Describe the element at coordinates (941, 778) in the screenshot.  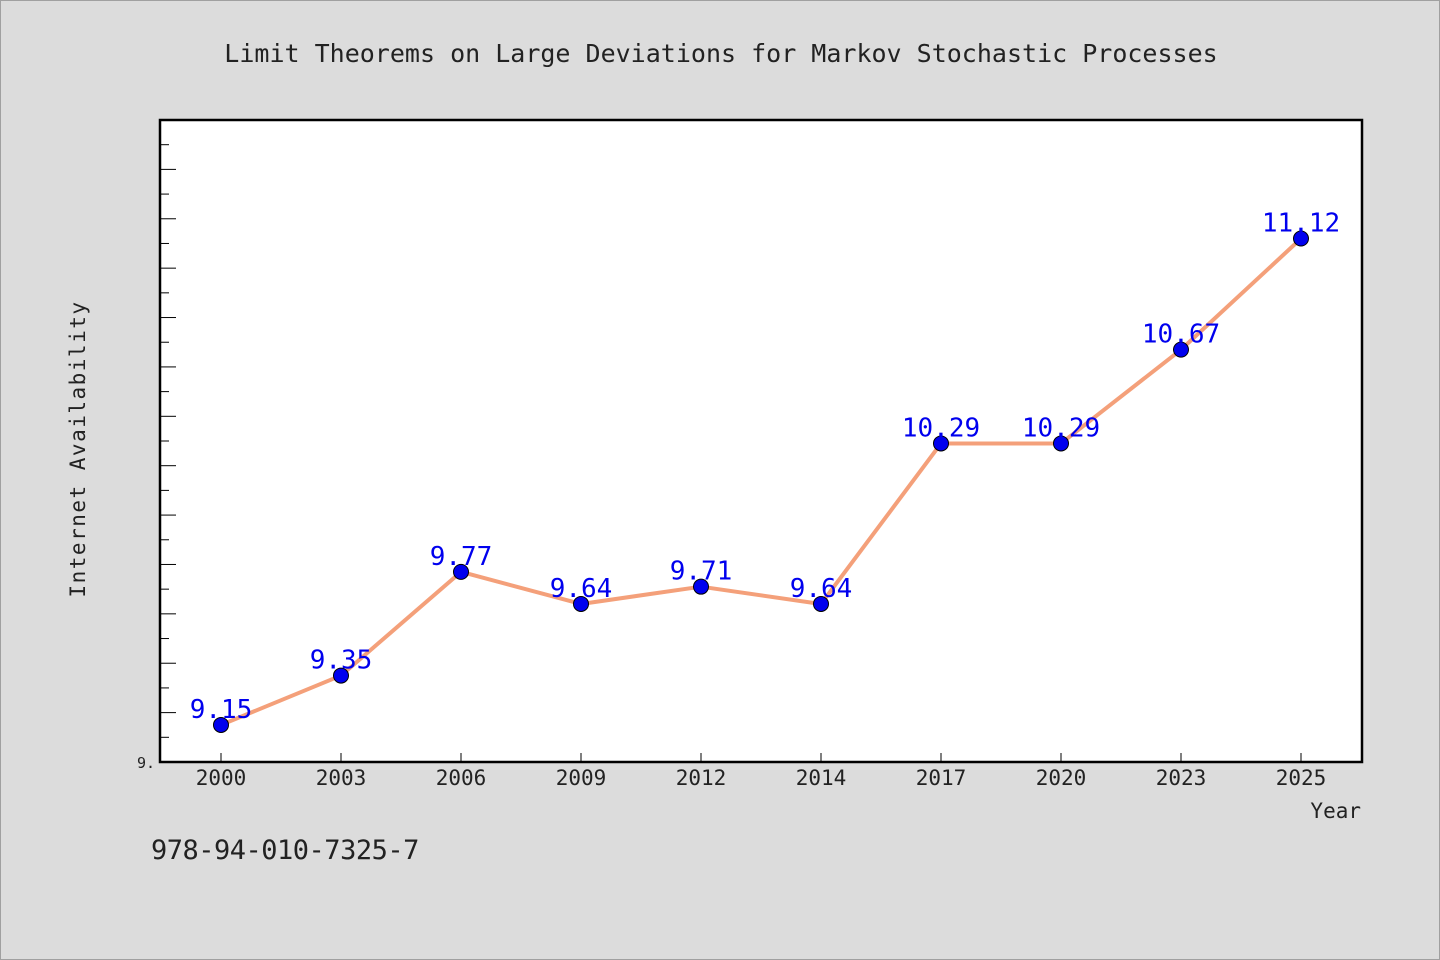
I see `x-tick-label: 2017` at that location.